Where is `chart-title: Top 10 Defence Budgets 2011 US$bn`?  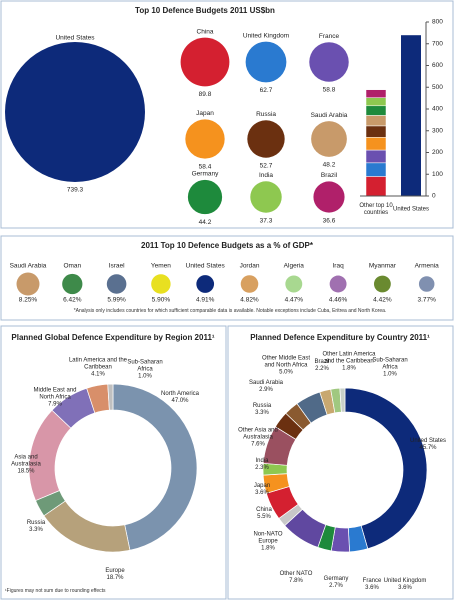
chart-title: Top 10 Defence Budgets 2011 US$bn is located at coordinates (205, 10).